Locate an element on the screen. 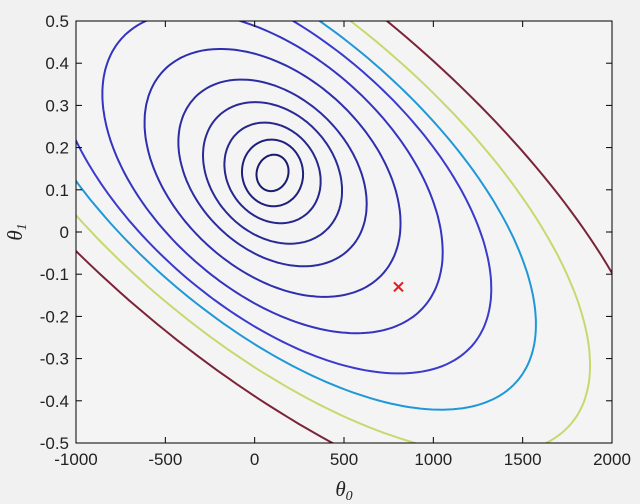 This screenshot has width=640, height=504. y-tick-label: -0.3 is located at coordinates (54, 359).